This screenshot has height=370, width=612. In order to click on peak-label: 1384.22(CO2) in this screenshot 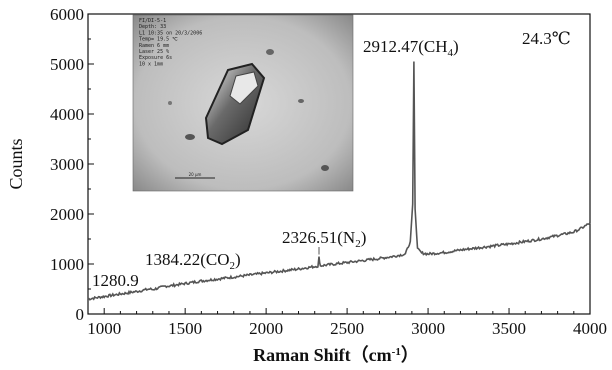, I will do `click(193, 261)`.